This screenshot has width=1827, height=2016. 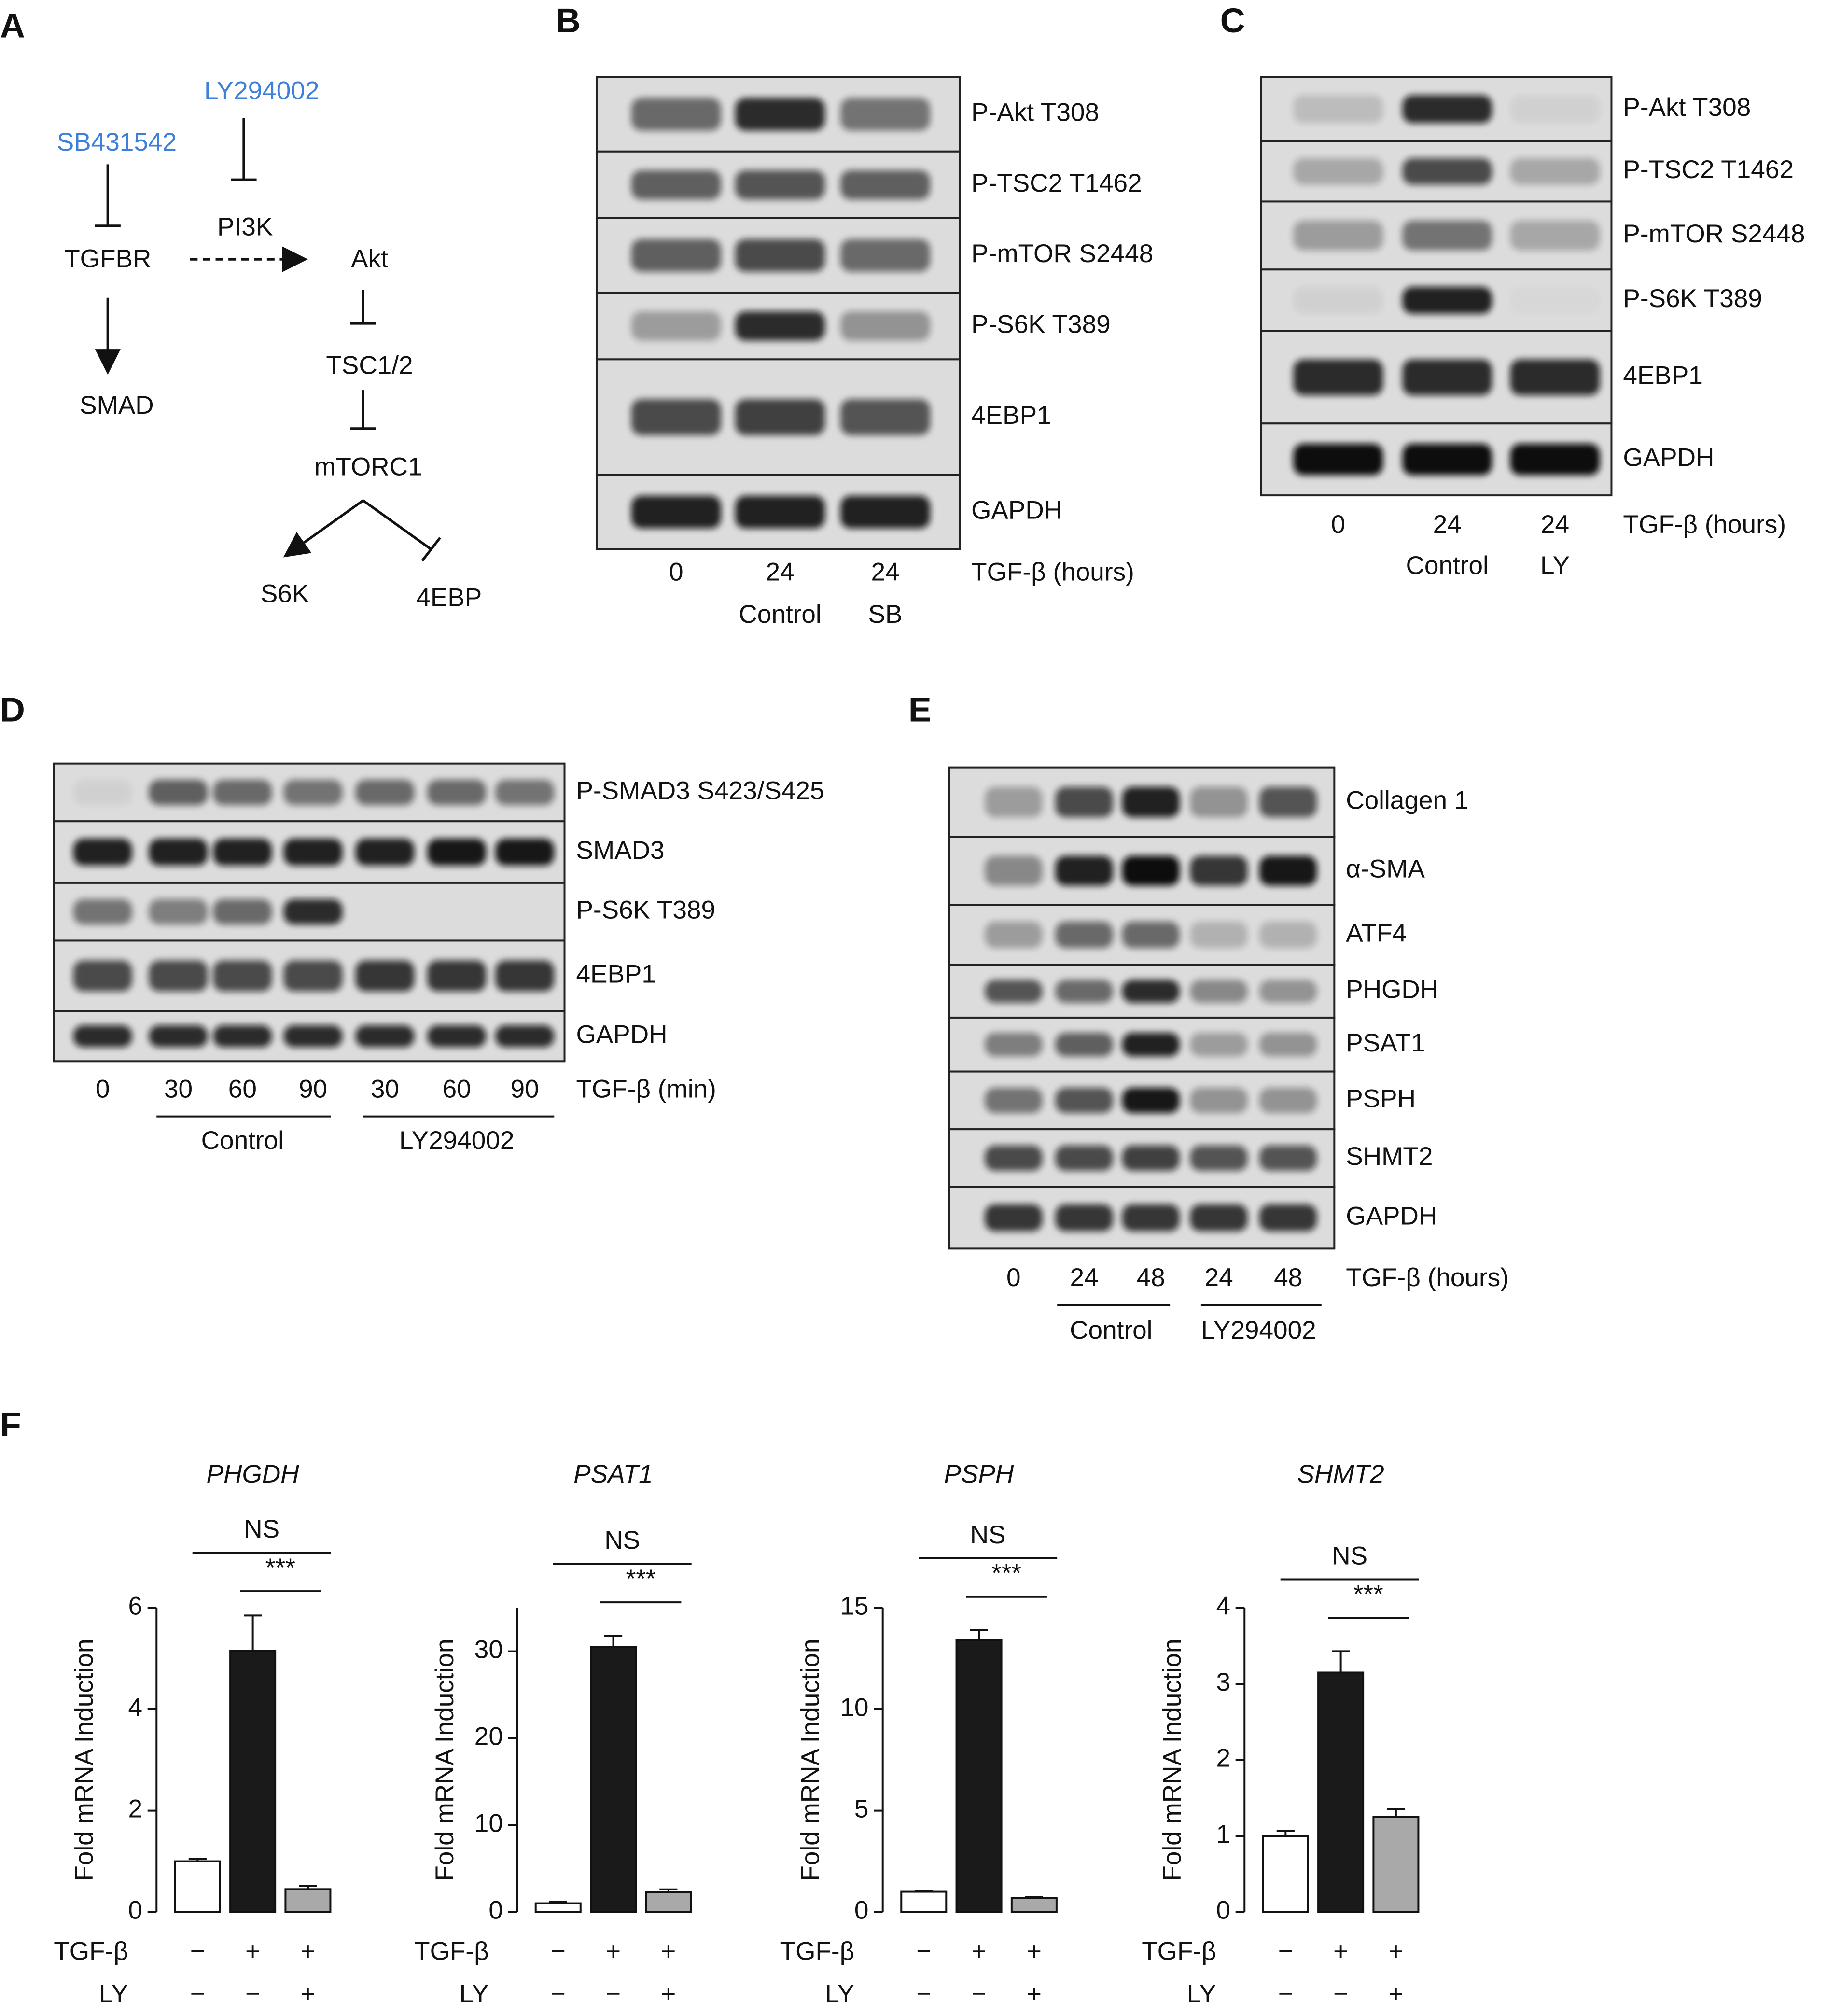 What do you see at coordinates (1385, 1043) in the screenshot?
I see `row-label: PSAT1` at bounding box center [1385, 1043].